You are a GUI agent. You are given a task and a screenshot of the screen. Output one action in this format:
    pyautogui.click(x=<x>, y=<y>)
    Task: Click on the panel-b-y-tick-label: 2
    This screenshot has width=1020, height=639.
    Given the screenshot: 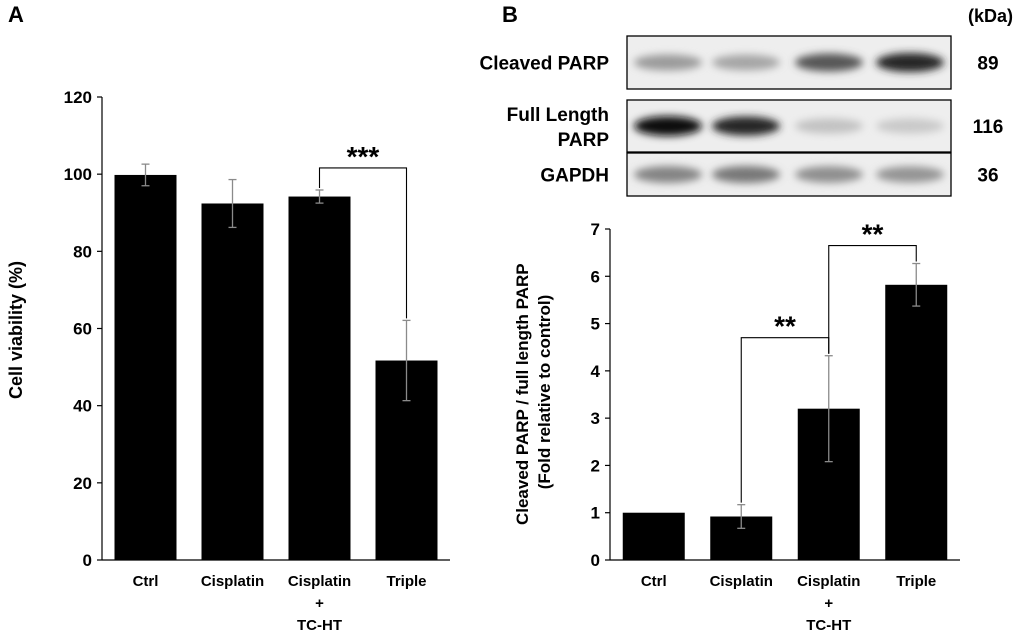 What is the action you would take?
    pyautogui.click(x=595, y=465)
    